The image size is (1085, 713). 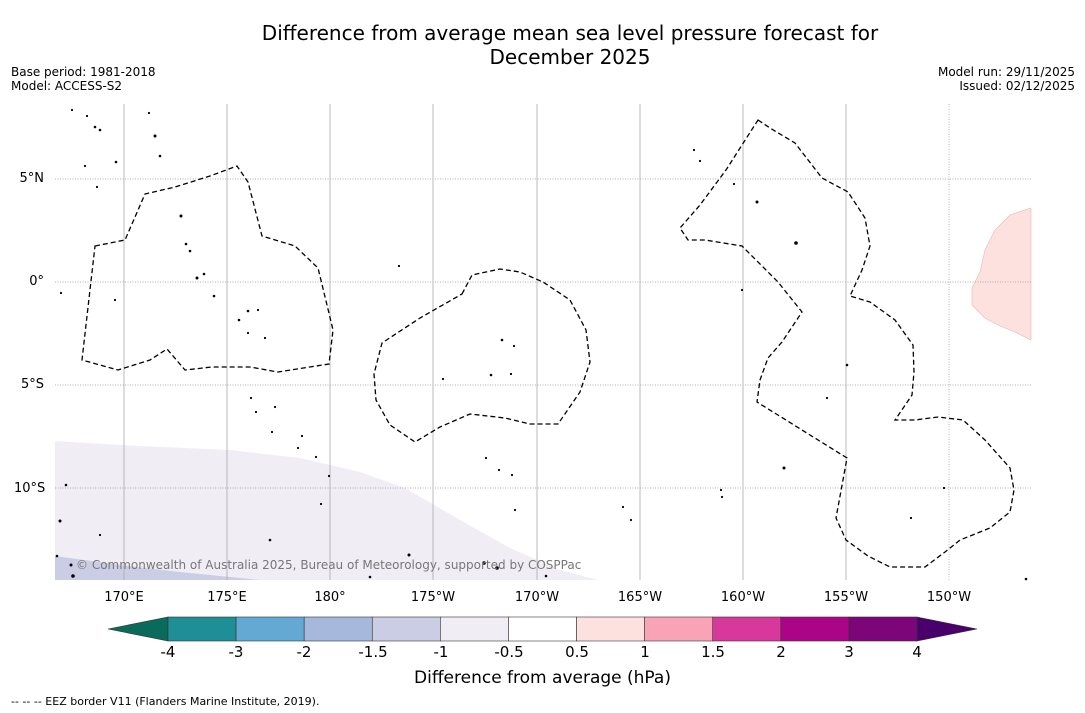 I want to click on meta-right: Model run: 29/11/2025 Issued: 02/12/2025, so click(x=1006, y=79).